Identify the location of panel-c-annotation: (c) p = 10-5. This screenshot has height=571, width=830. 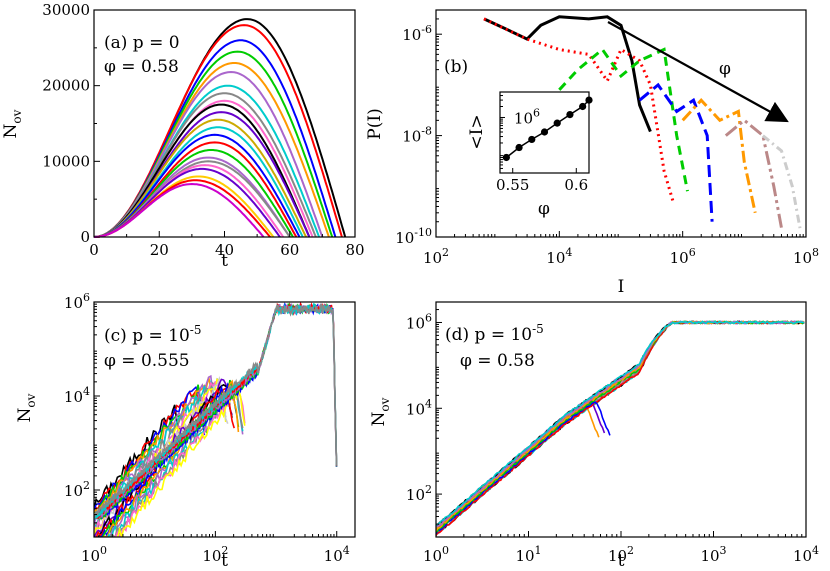
(152, 334).